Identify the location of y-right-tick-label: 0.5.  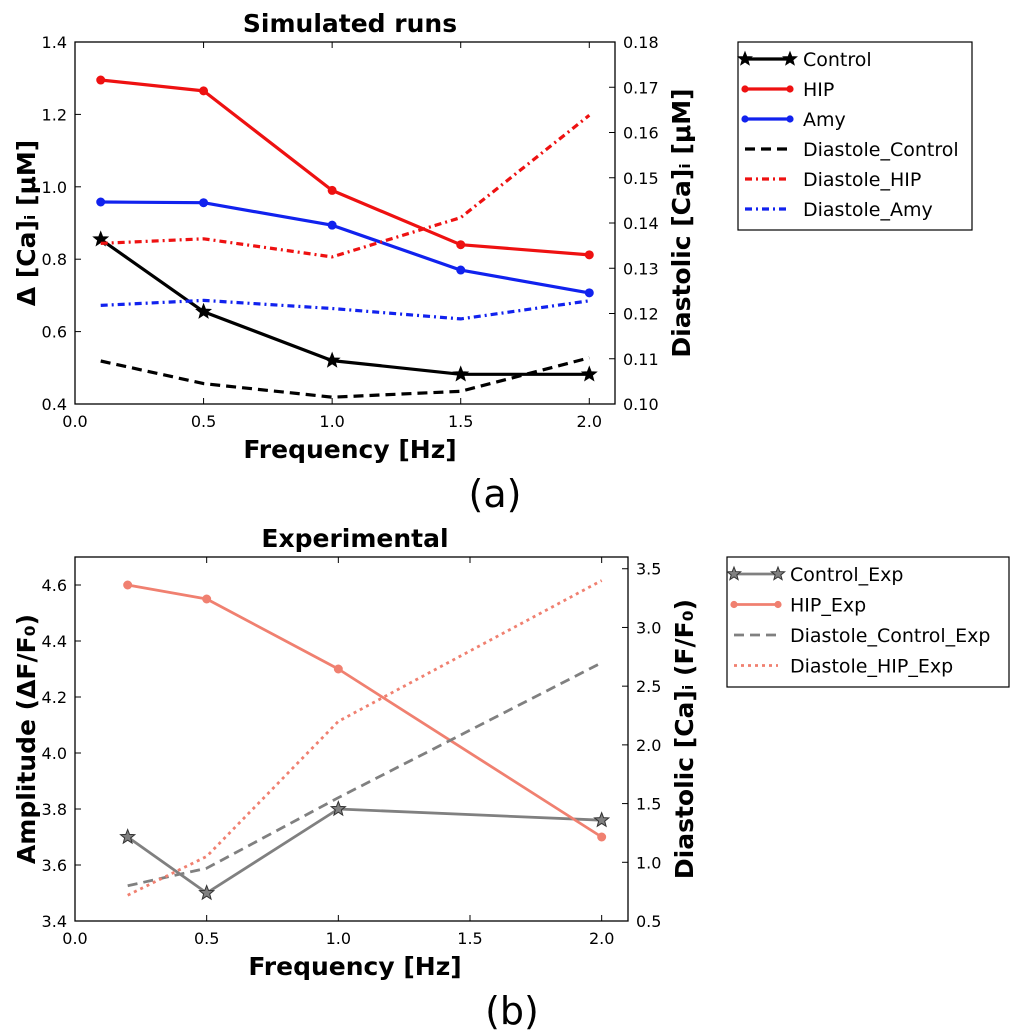
(648, 921).